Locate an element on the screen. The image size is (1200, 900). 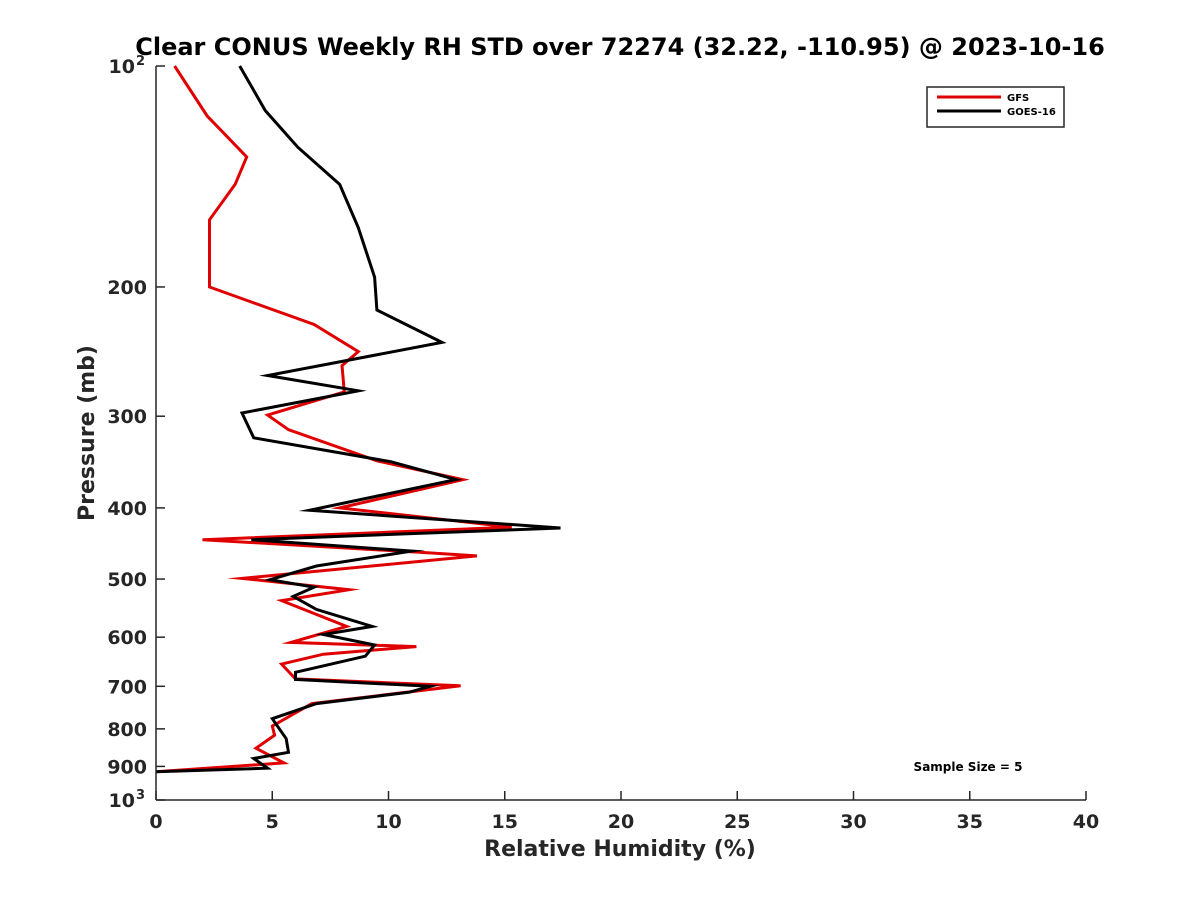
legend-box is located at coordinates (995, 107).